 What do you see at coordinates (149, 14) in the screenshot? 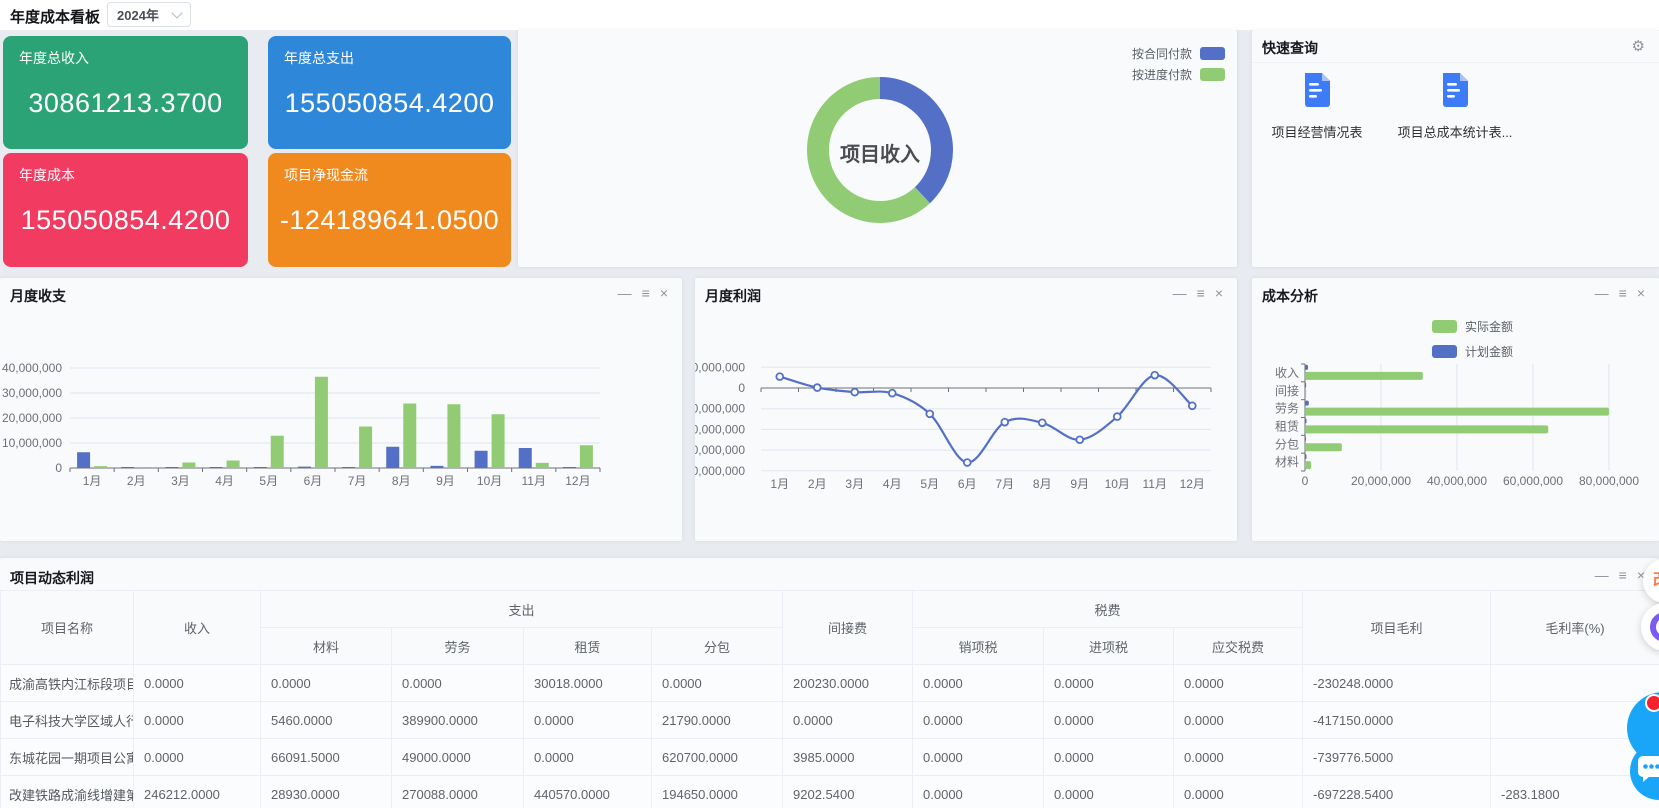
I see `year-select: 2024年` at bounding box center [149, 14].